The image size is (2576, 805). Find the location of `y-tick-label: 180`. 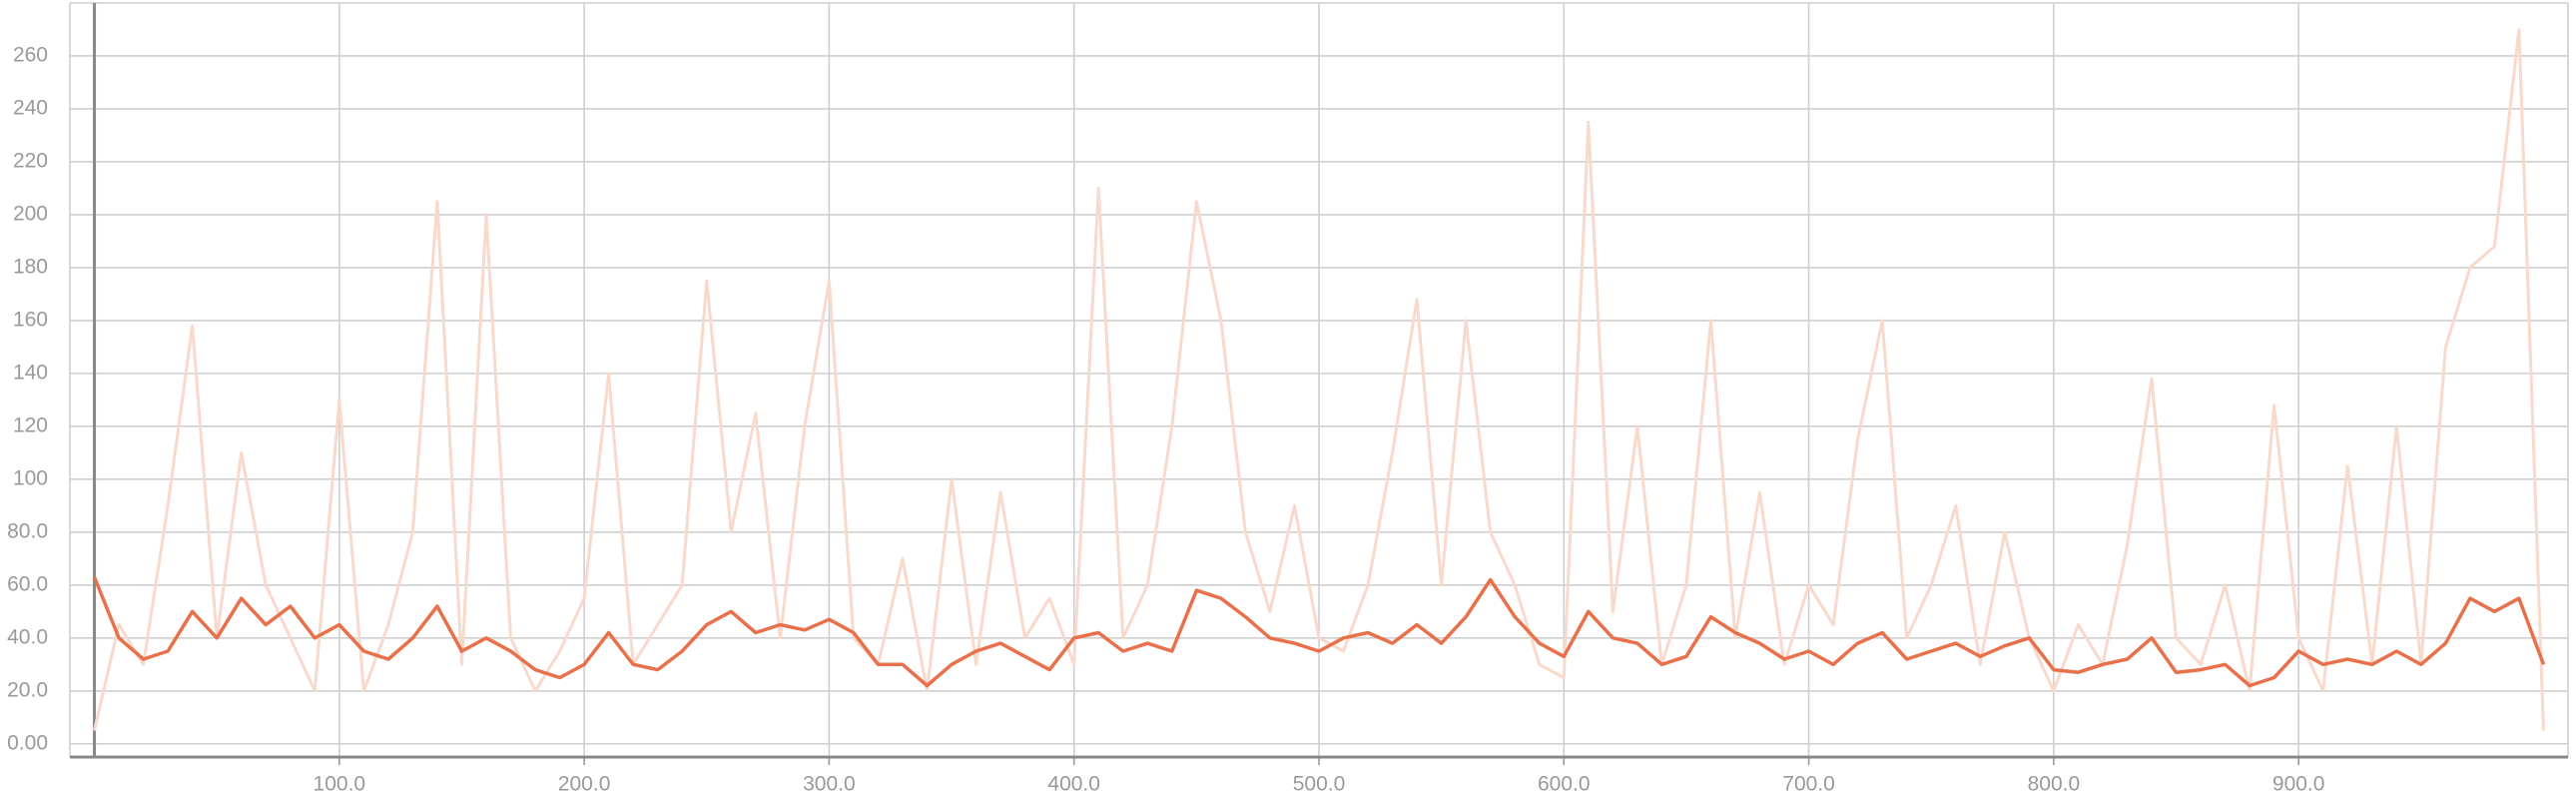

y-tick-label: 180 is located at coordinates (30, 267).